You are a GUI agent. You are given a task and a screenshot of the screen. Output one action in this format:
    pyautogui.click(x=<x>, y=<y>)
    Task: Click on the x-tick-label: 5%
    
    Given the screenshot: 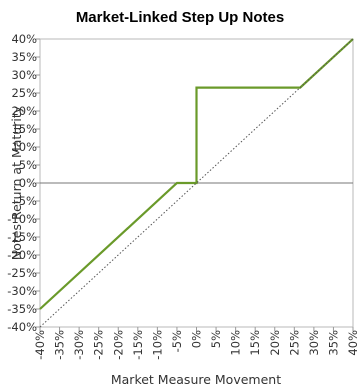 What is the action you would take?
    pyautogui.click(x=216, y=339)
    